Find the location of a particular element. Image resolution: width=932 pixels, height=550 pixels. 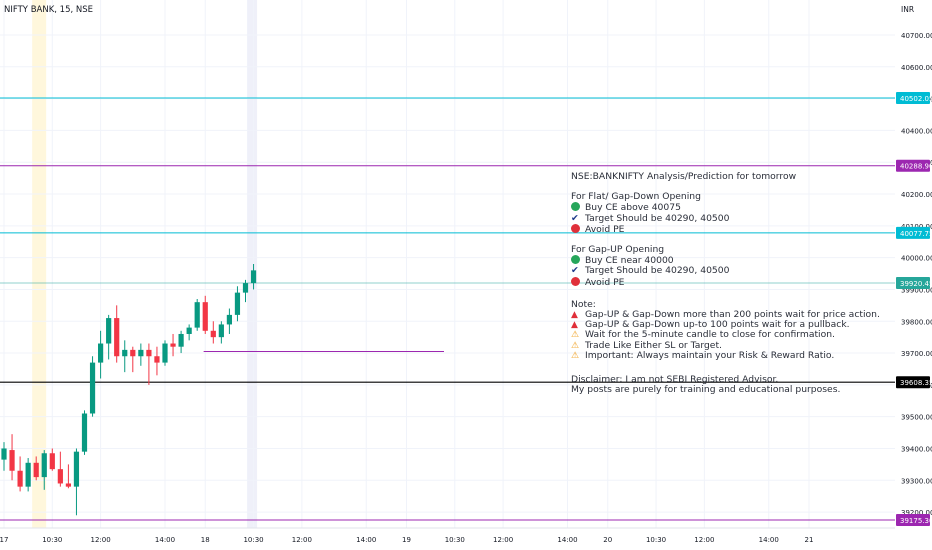

price-tick-label: 40400.00 is located at coordinates (916, 131).